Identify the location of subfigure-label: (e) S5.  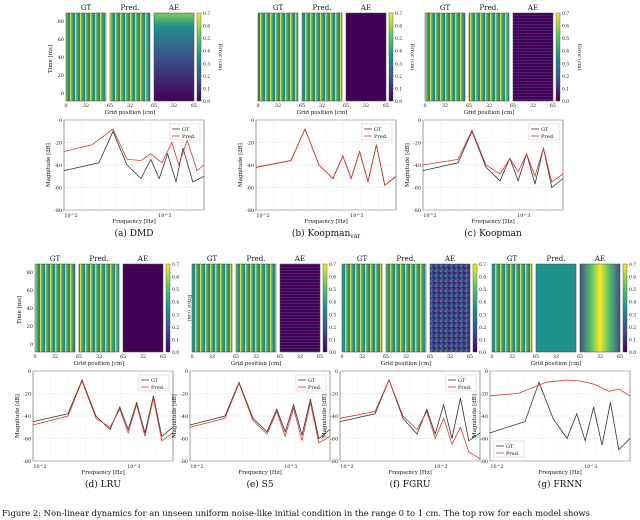
(259, 484).